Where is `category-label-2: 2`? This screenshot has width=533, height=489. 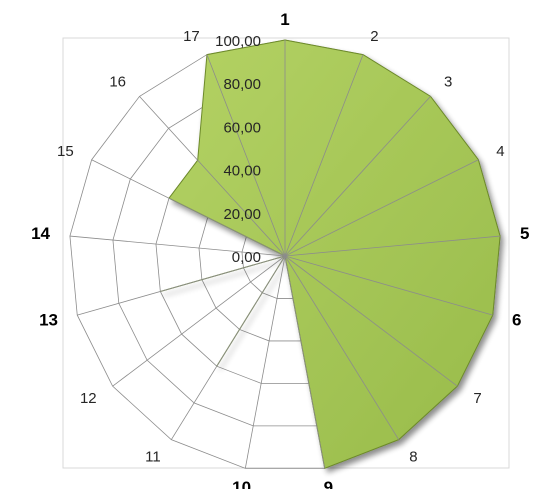
category-label-2: 2 is located at coordinates (374, 36).